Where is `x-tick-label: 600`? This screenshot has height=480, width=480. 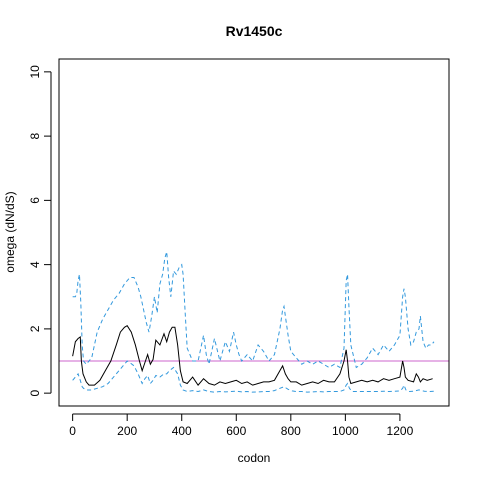 x-tick-label: 600 is located at coordinates (236, 431).